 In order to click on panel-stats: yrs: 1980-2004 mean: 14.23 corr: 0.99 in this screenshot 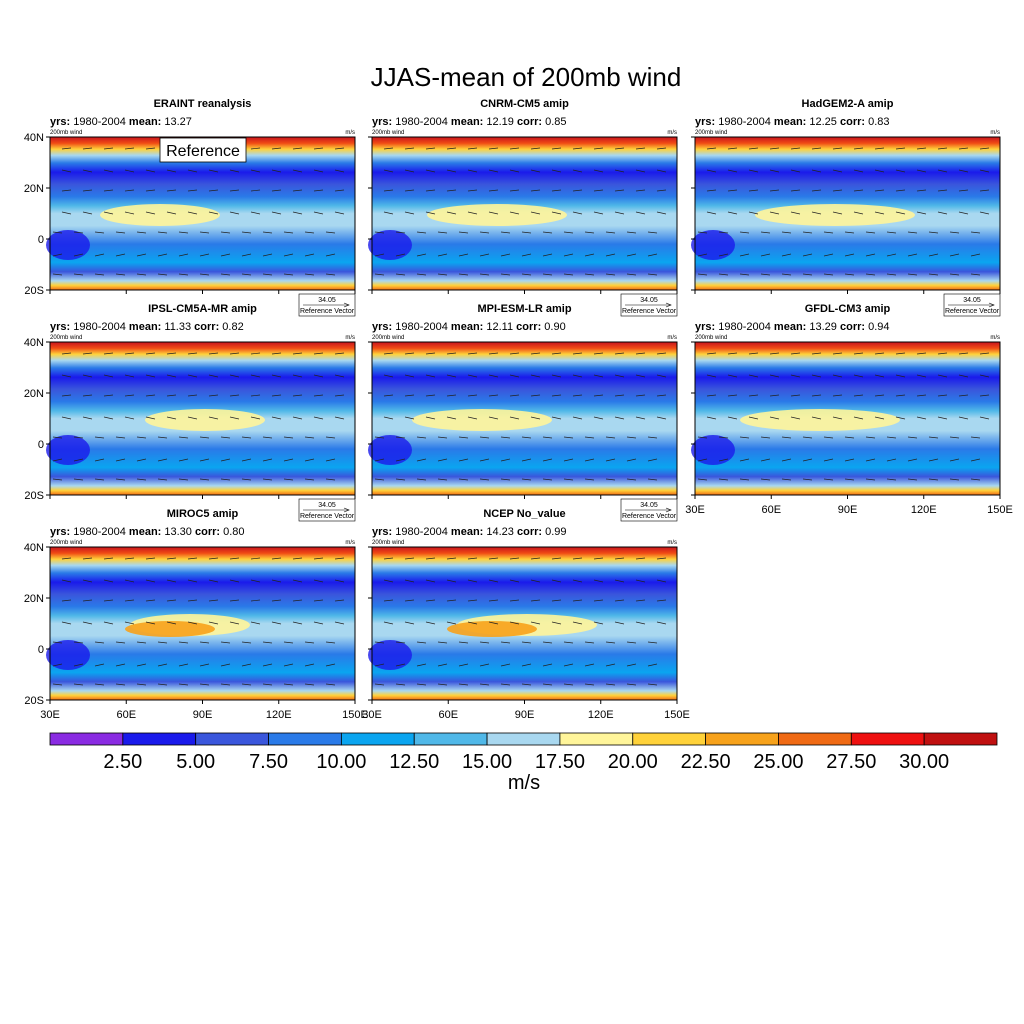, I will do `click(469, 532)`.